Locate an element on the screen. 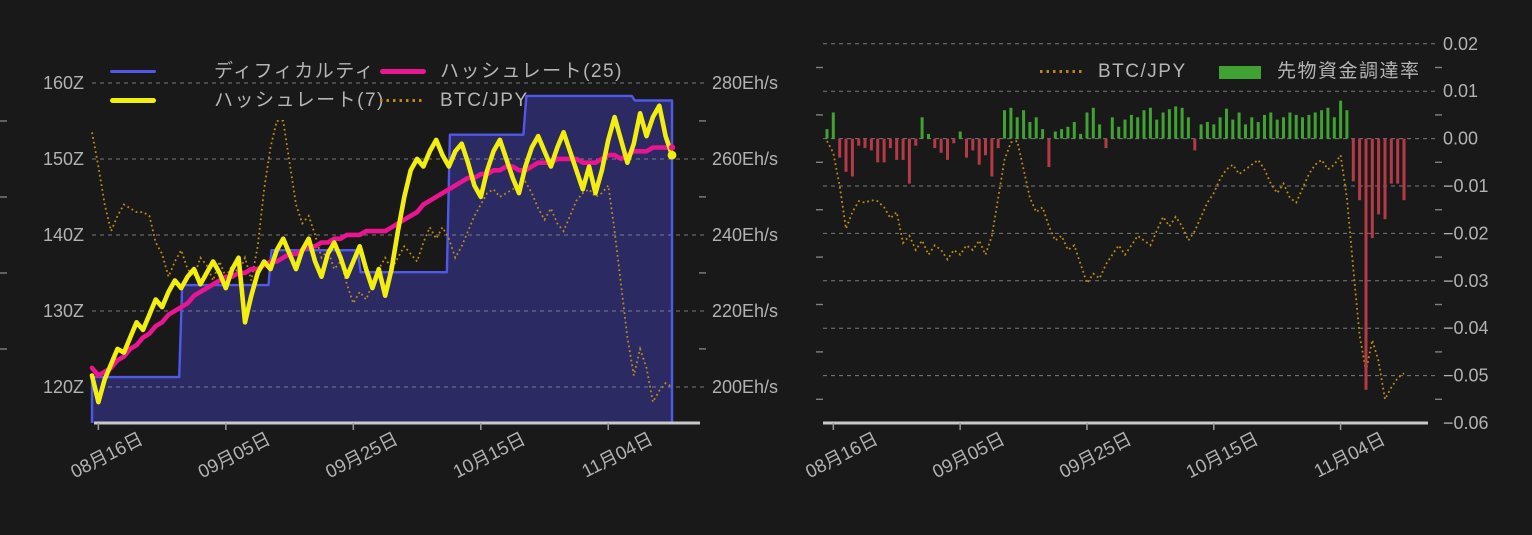 The image size is (1532, 535). x-axis-date-label: 09月05日 is located at coordinates (968, 455).